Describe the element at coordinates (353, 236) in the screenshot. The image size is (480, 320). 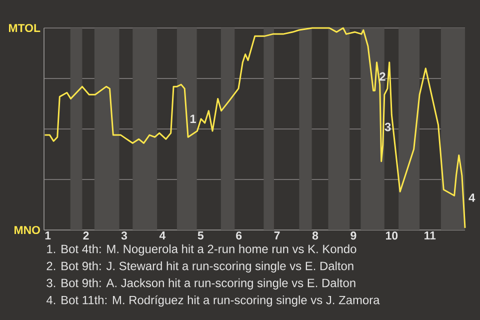
I see `x-tick-label: 9` at that location.